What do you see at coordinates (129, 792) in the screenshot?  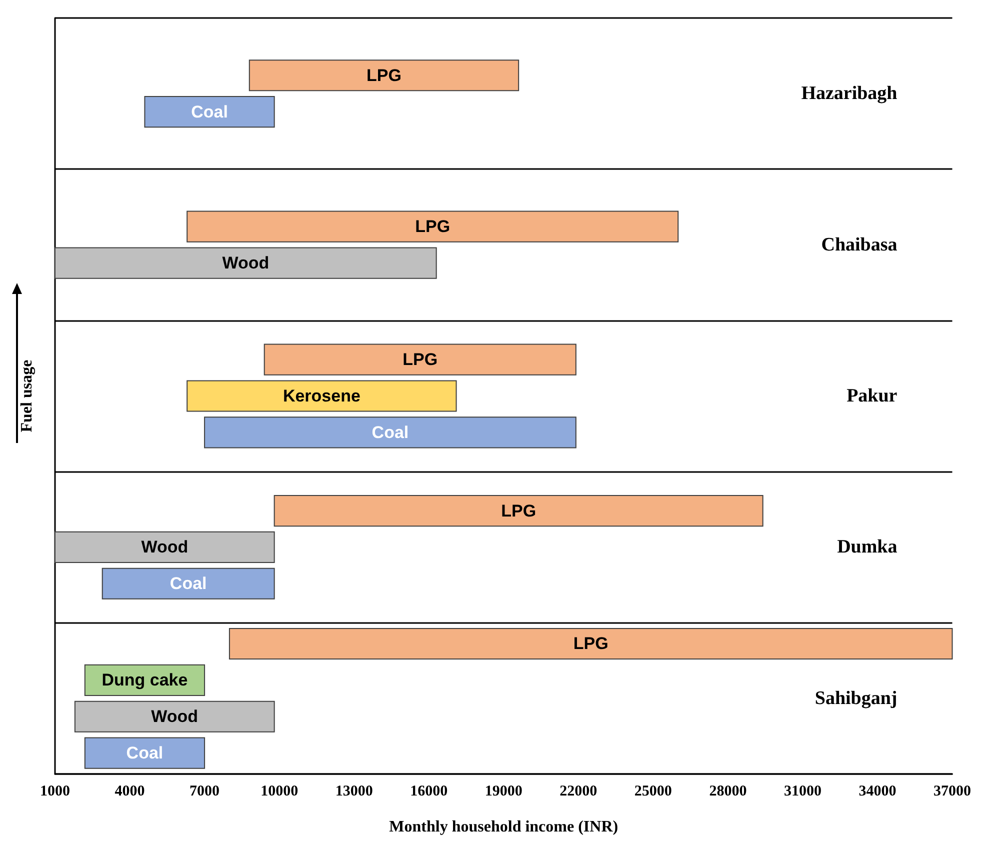 I see `x-tick-label: 4000` at bounding box center [129, 792].